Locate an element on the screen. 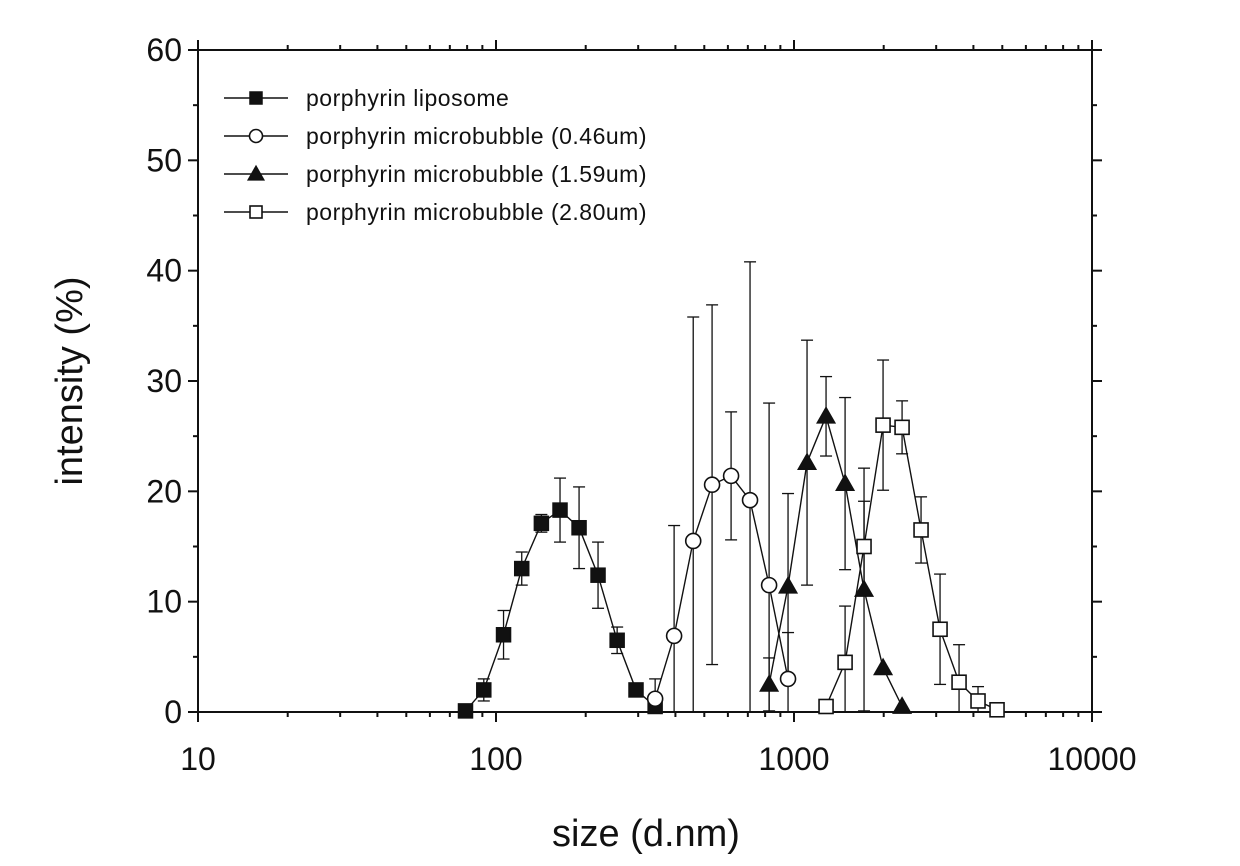 This screenshot has width=1240, height=866. y-tick-label: 0 is located at coordinates (173, 712).